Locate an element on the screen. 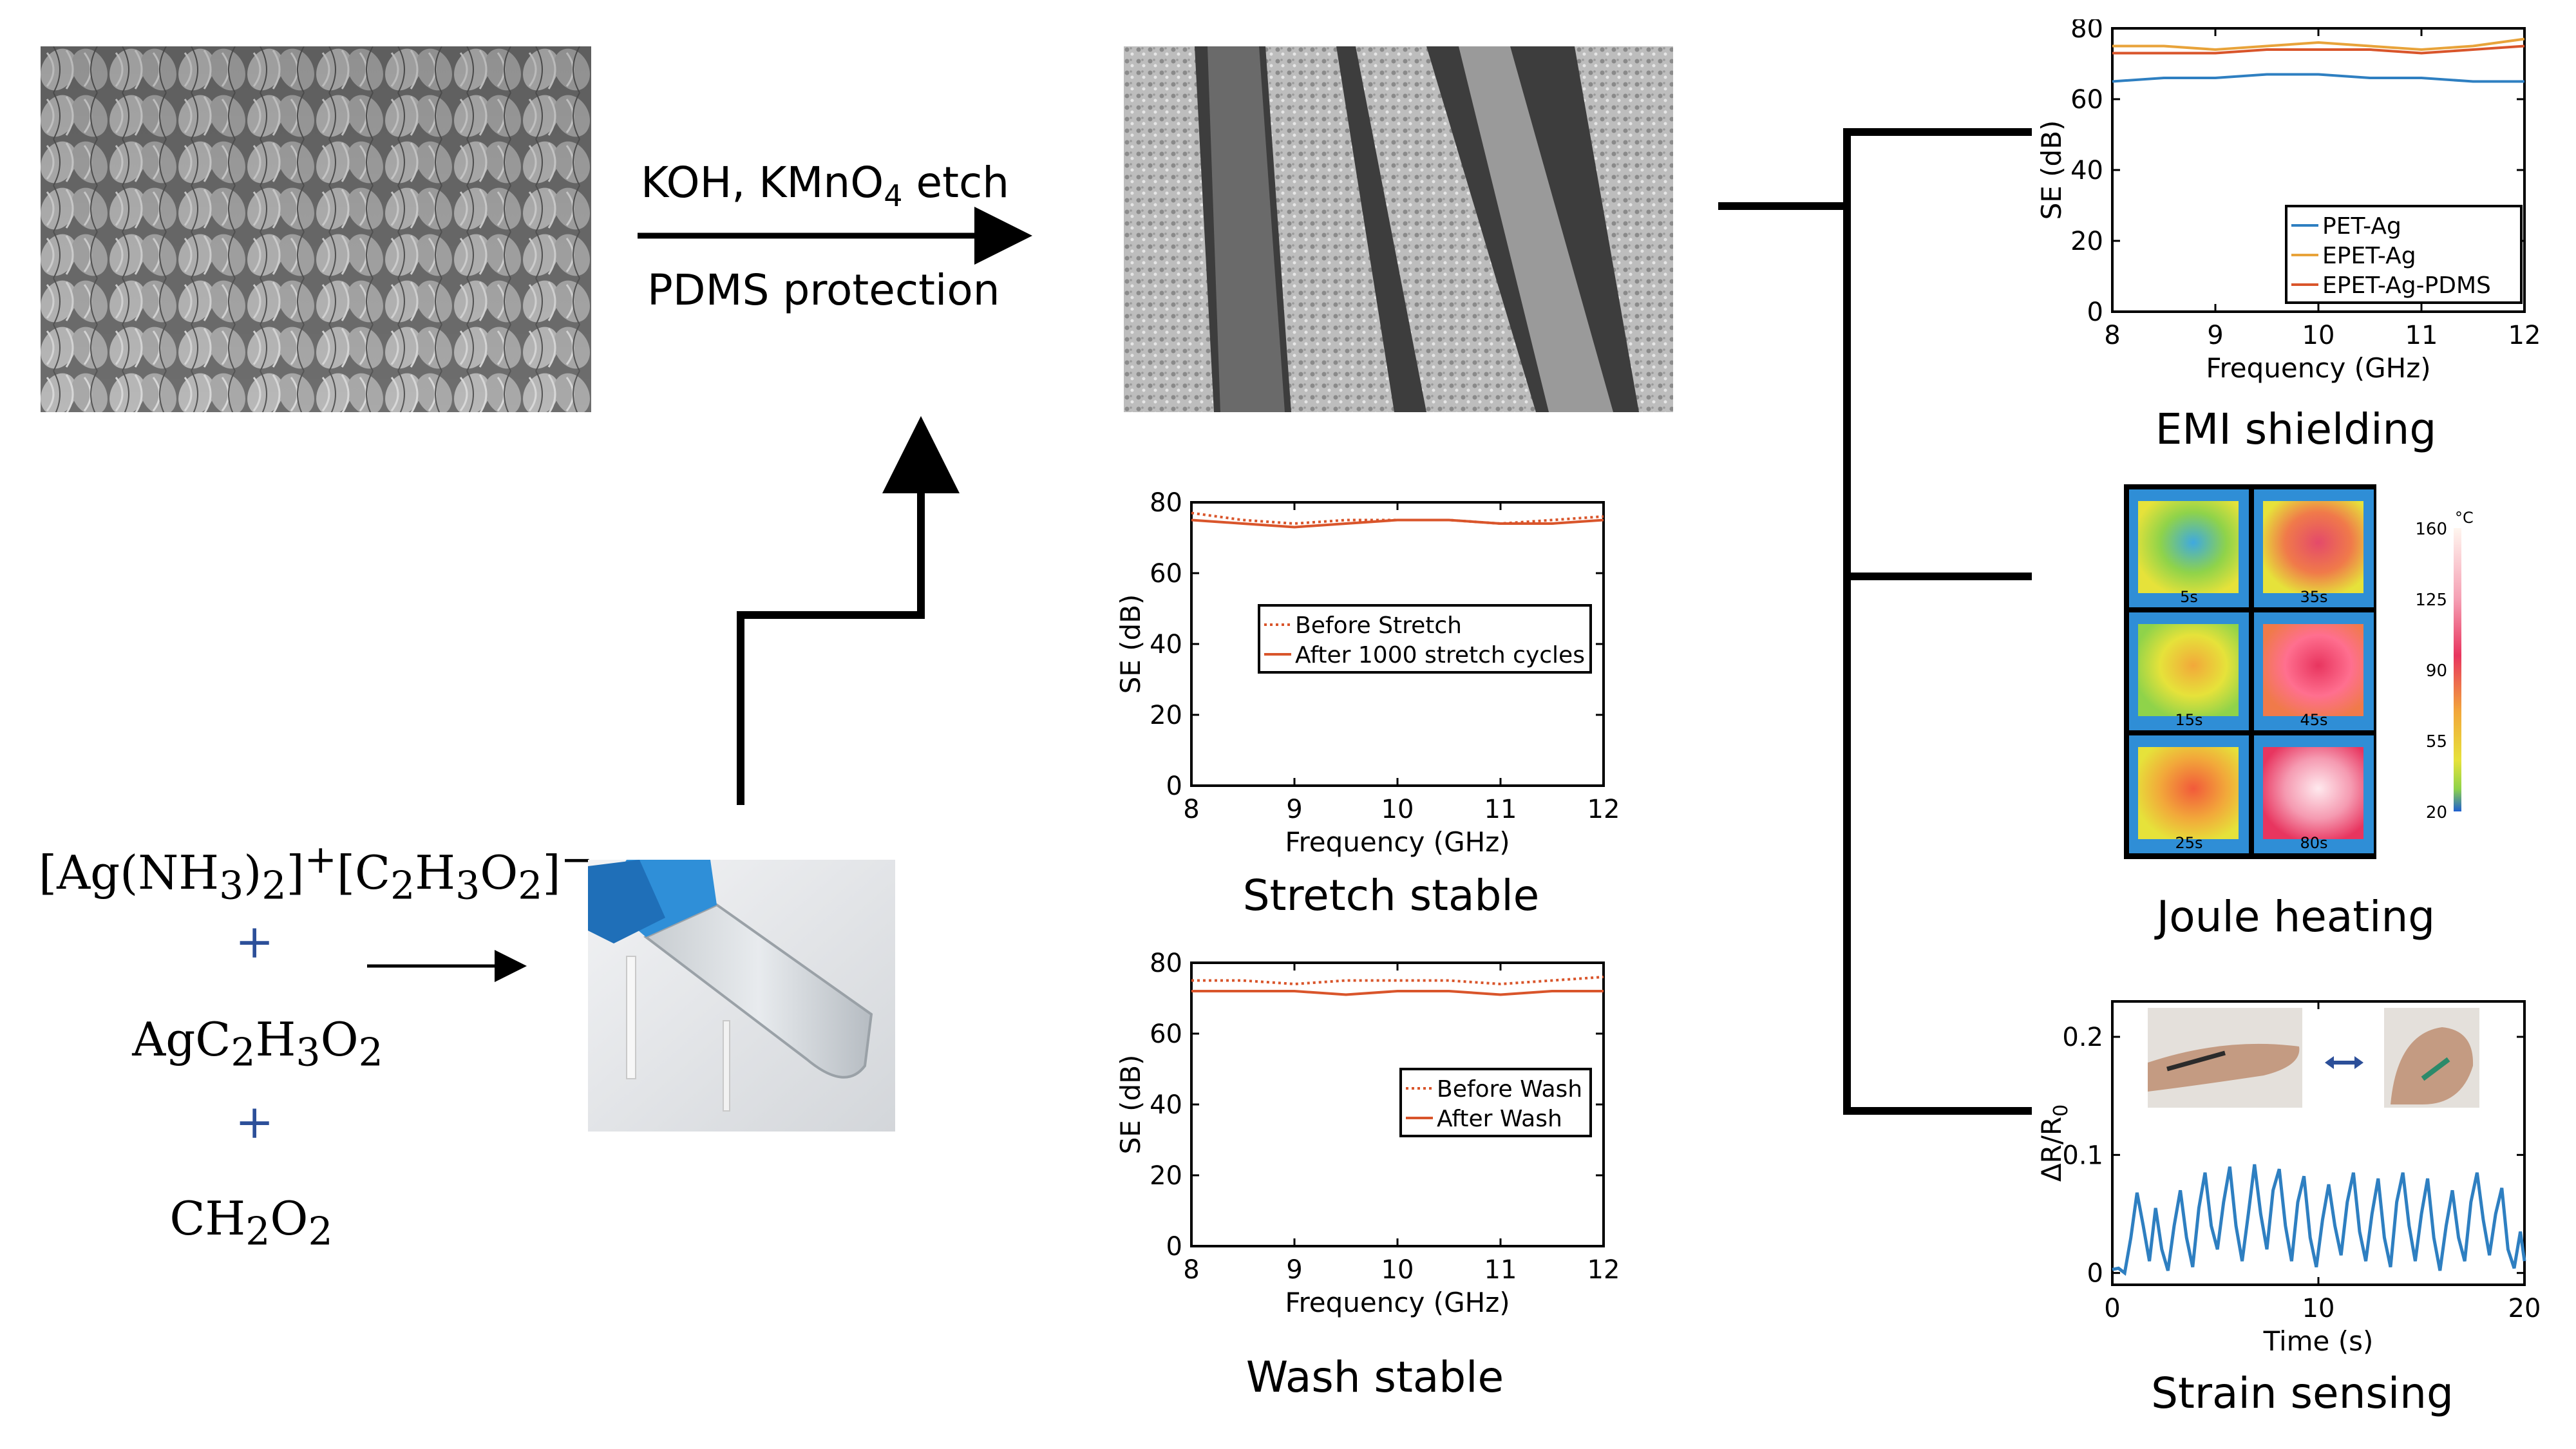 Image resolution: width=2576 pixels, height=1449 pixels. series-line-epet-ag-pdms is located at coordinates (2318, 50).